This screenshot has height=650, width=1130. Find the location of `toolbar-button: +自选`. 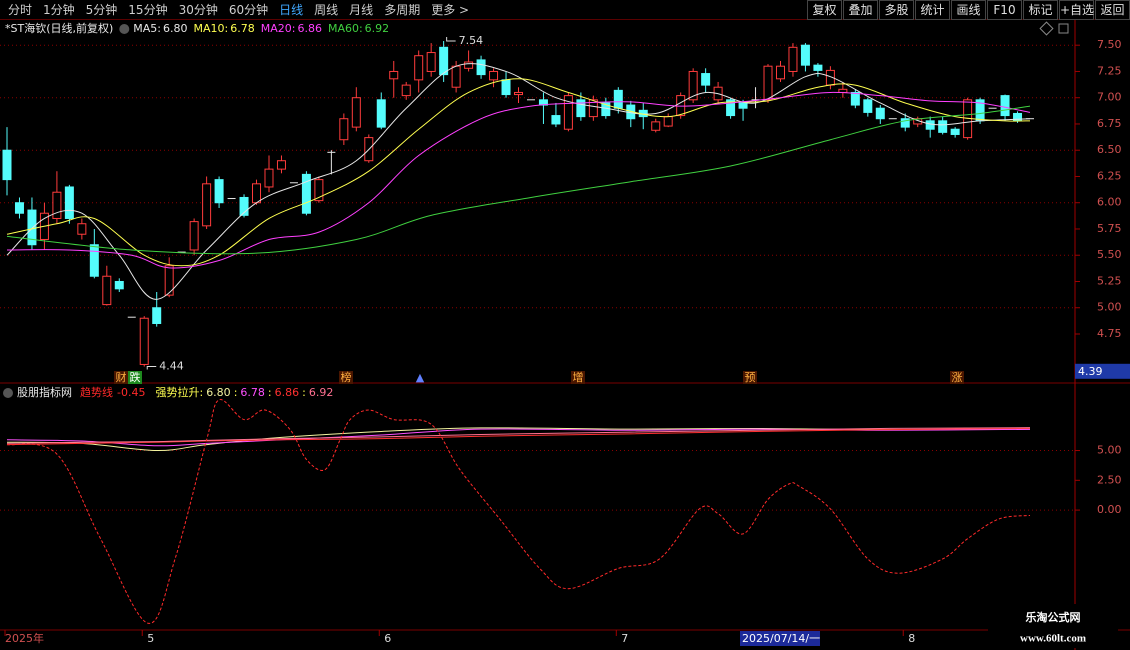

toolbar-button: +自选 is located at coordinates (1076, 10).